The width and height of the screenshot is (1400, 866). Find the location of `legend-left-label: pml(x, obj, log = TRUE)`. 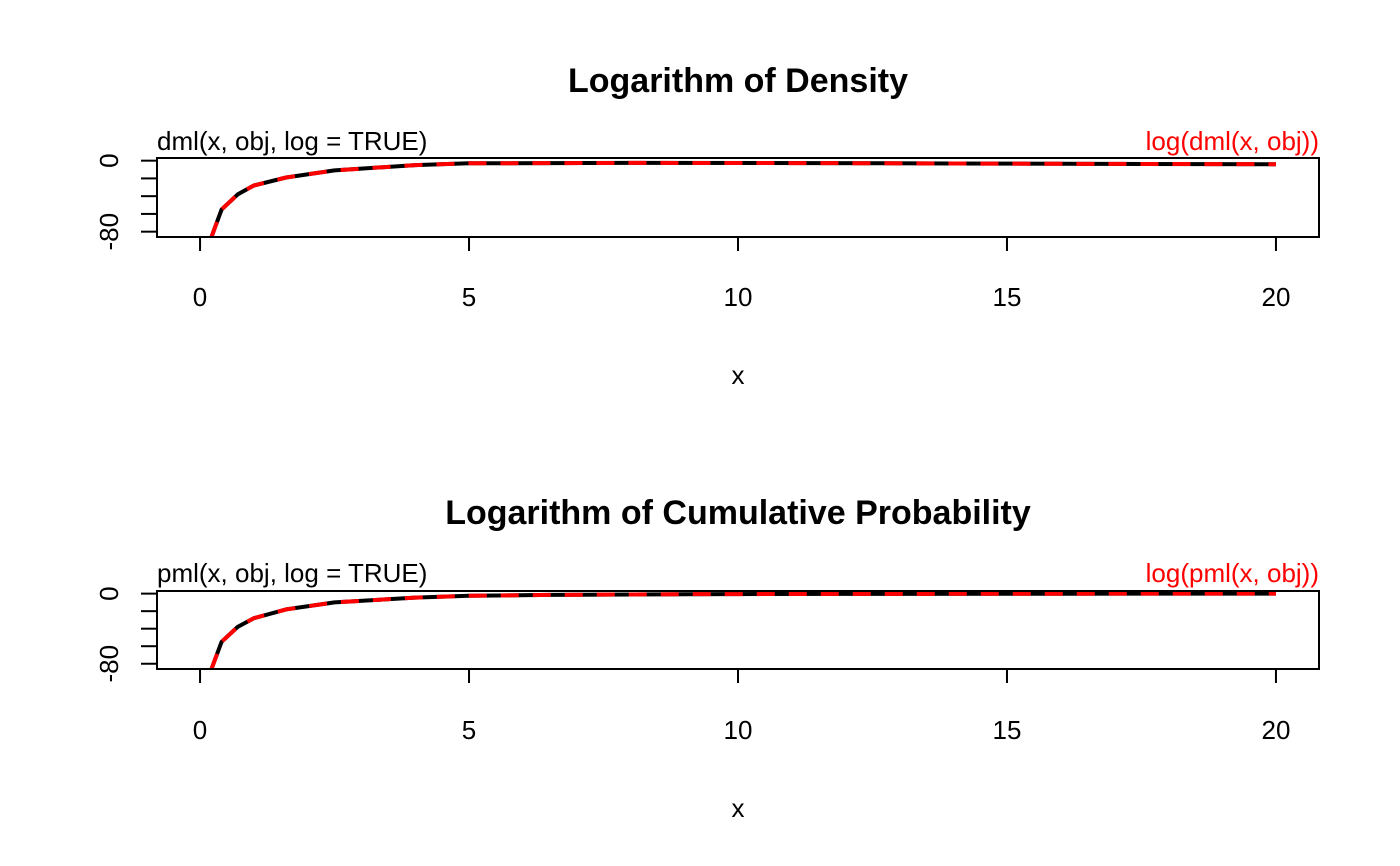

legend-left-label: pml(x, obj, log = TRUE) is located at coordinates (292, 573).